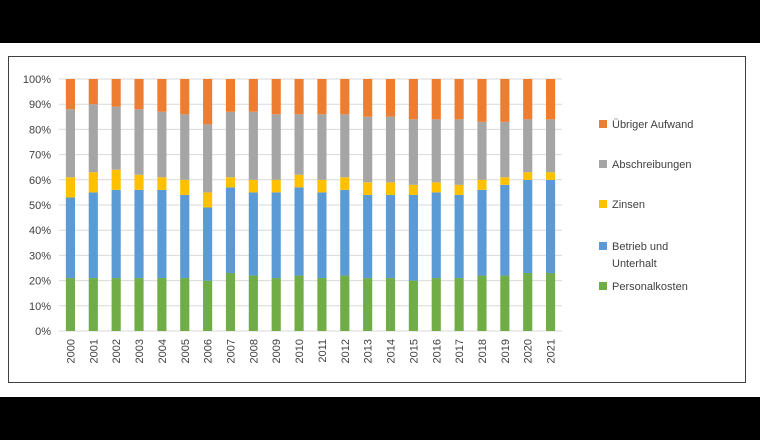 The image size is (760, 440). I want to click on x-tick-label: 2001, so click(94, 351).